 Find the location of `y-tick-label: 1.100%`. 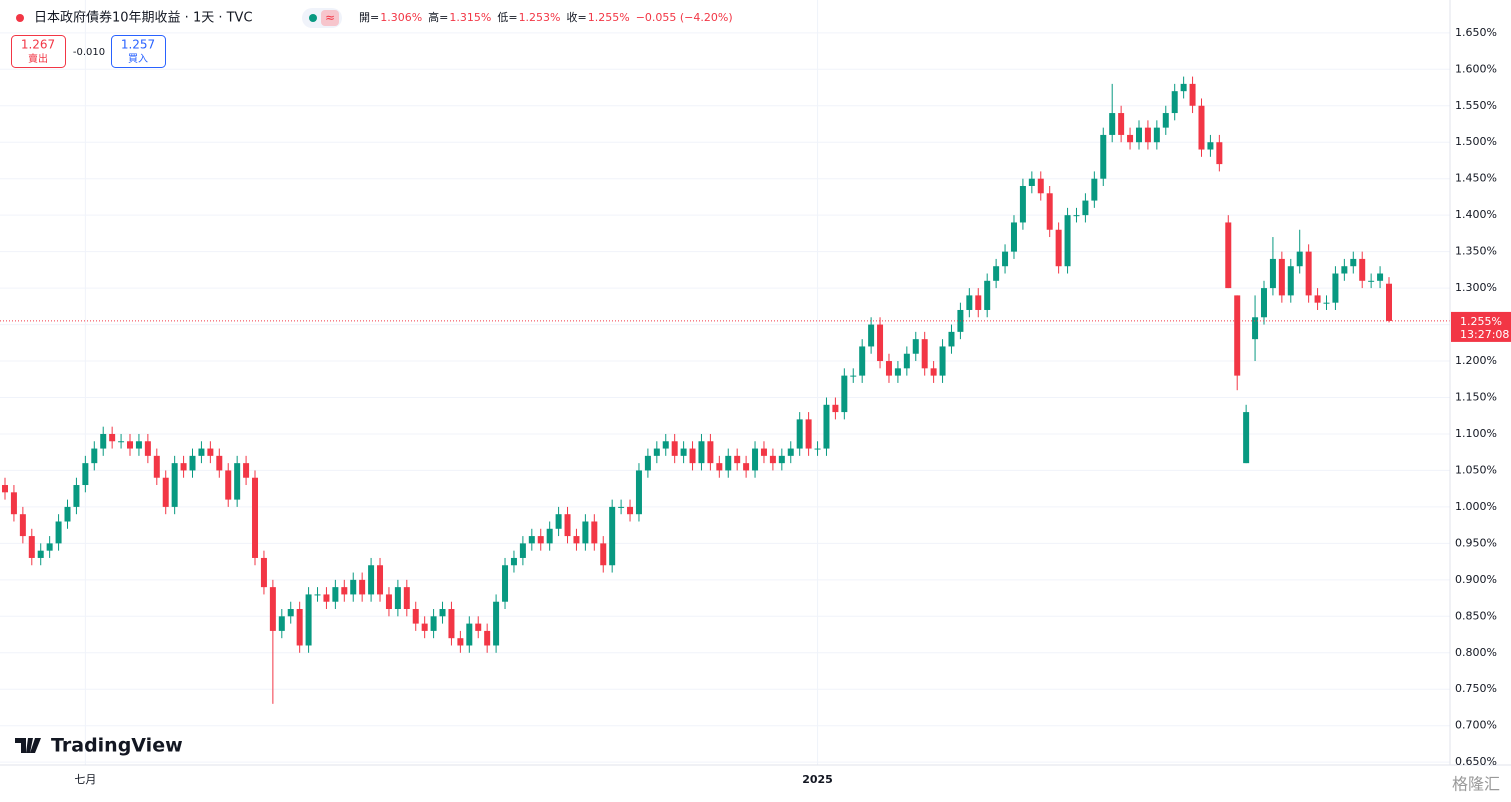

y-tick-label: 1.100% is located at coordinates (1476, 433).